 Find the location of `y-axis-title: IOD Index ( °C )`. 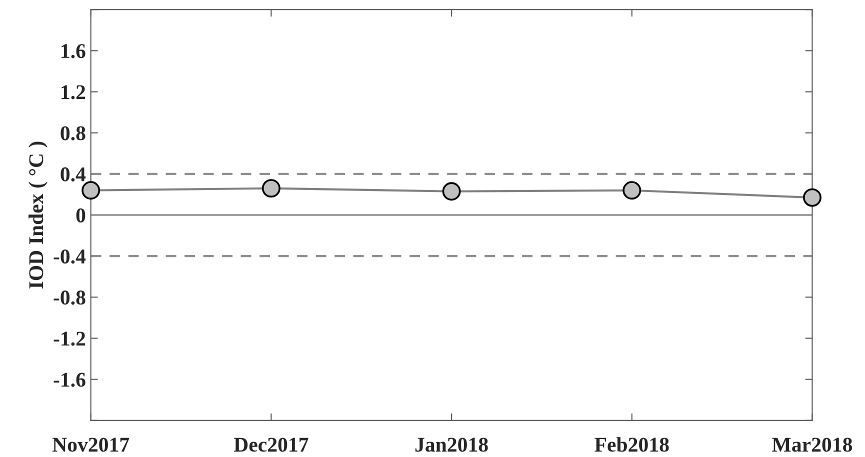

y-axis-title: IOD Index ( °C ) is located at coordinates (38, 215).